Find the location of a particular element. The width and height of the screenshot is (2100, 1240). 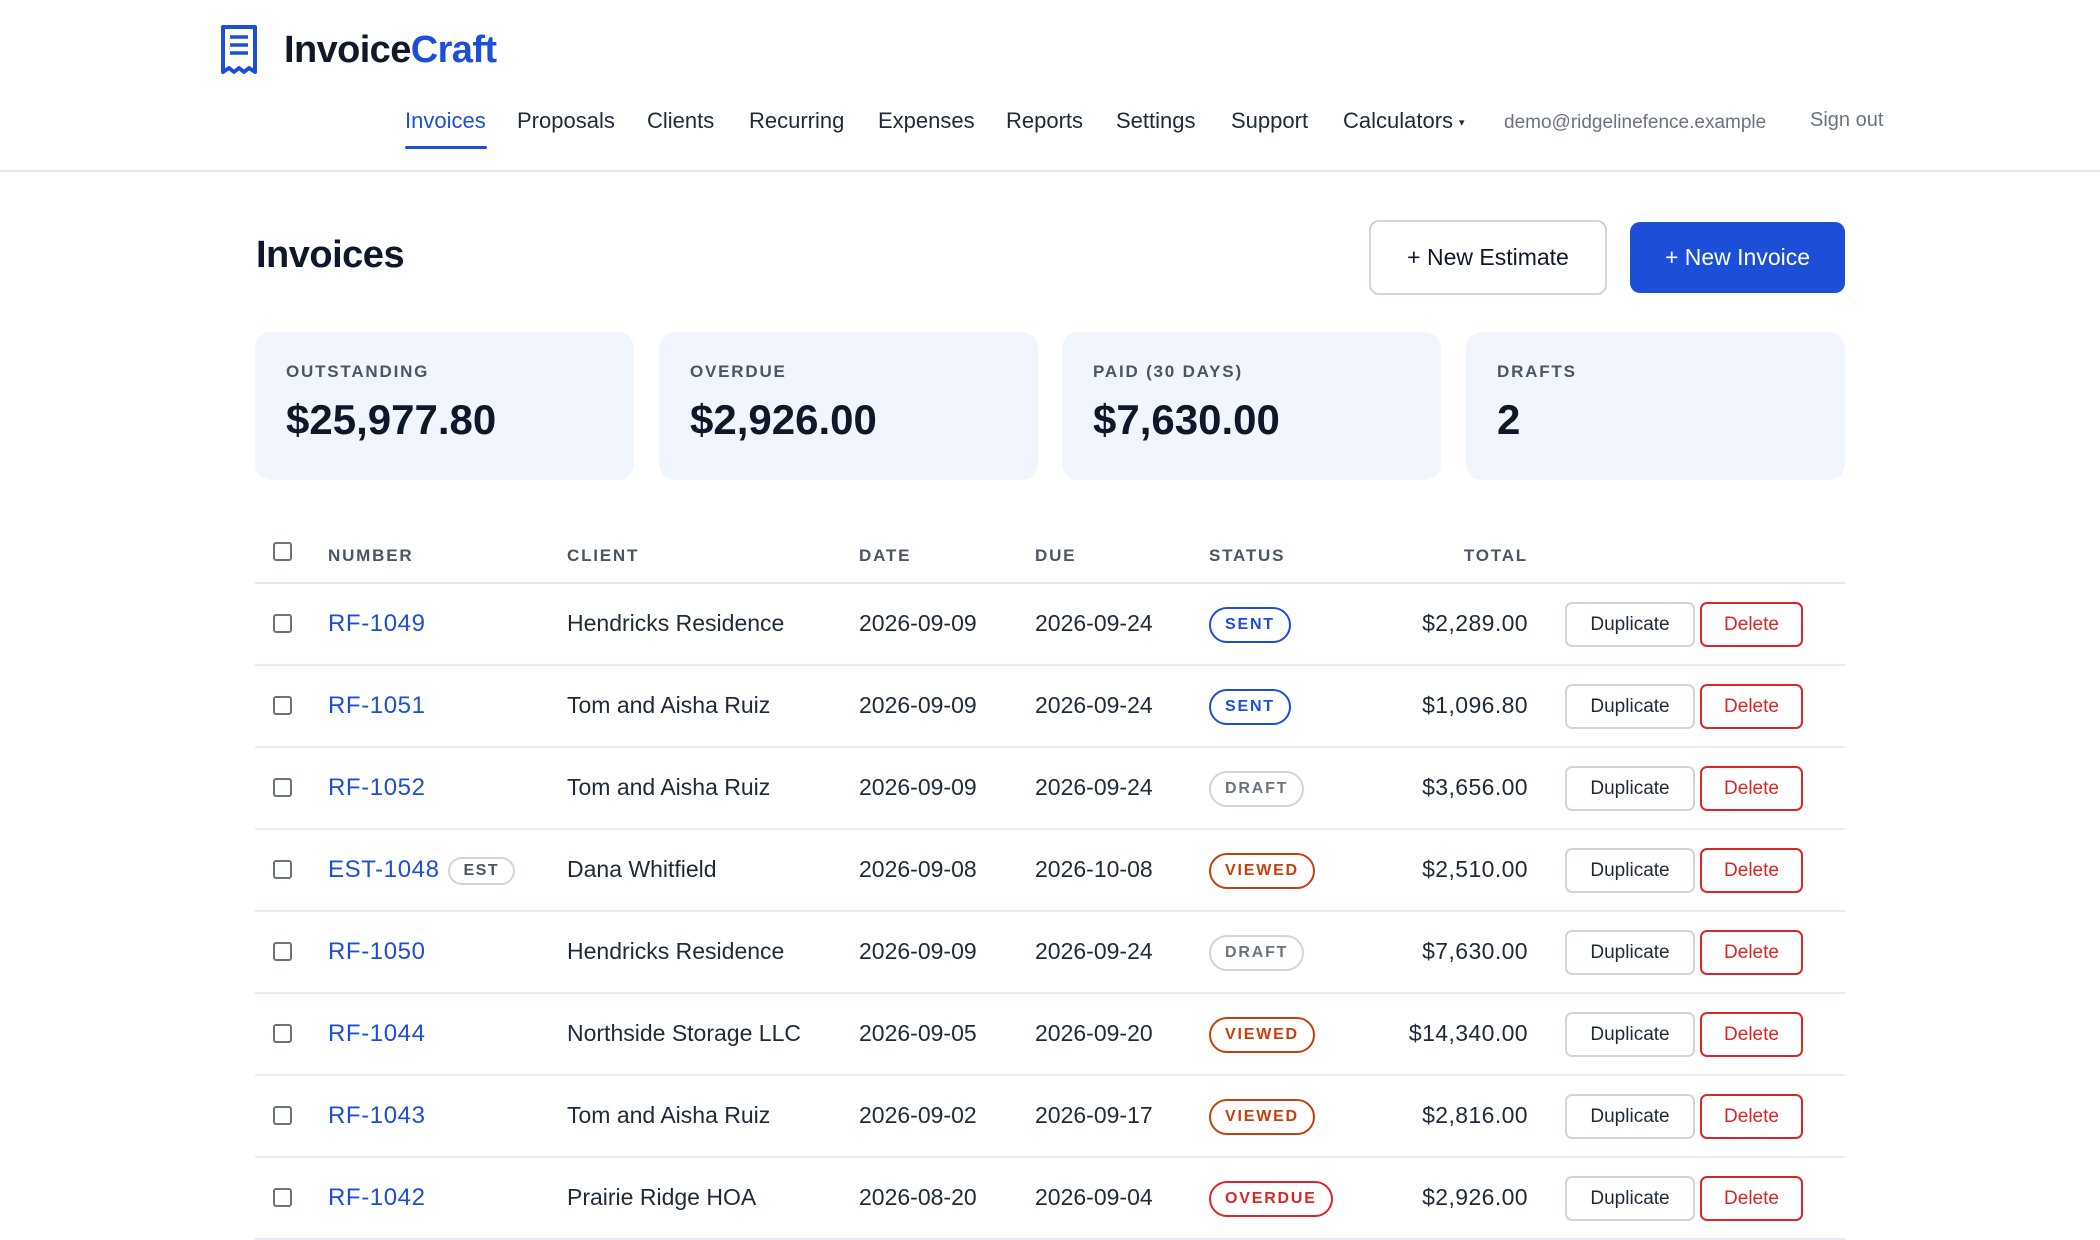

sign-out-link: Sign out is located at coordinates (1847, 120).